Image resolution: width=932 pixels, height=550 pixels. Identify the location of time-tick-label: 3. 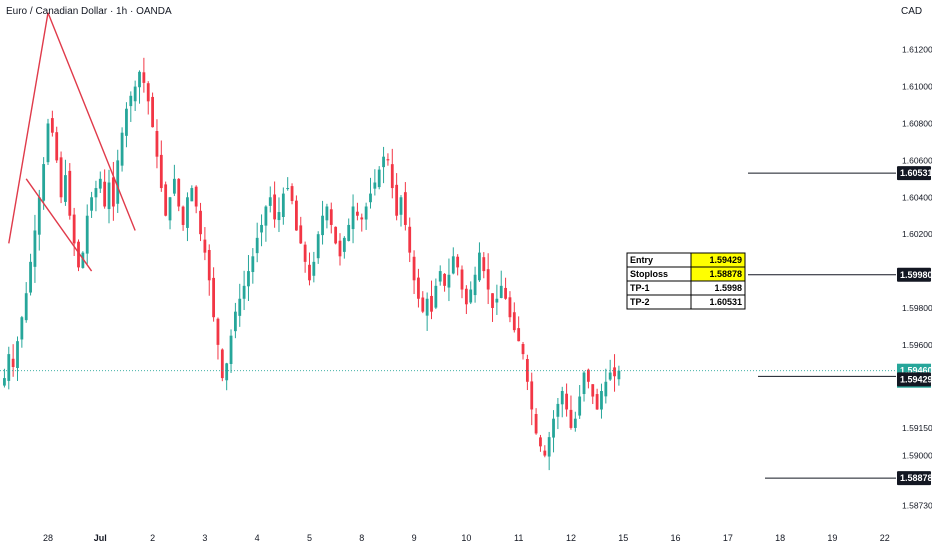
(204, 538).